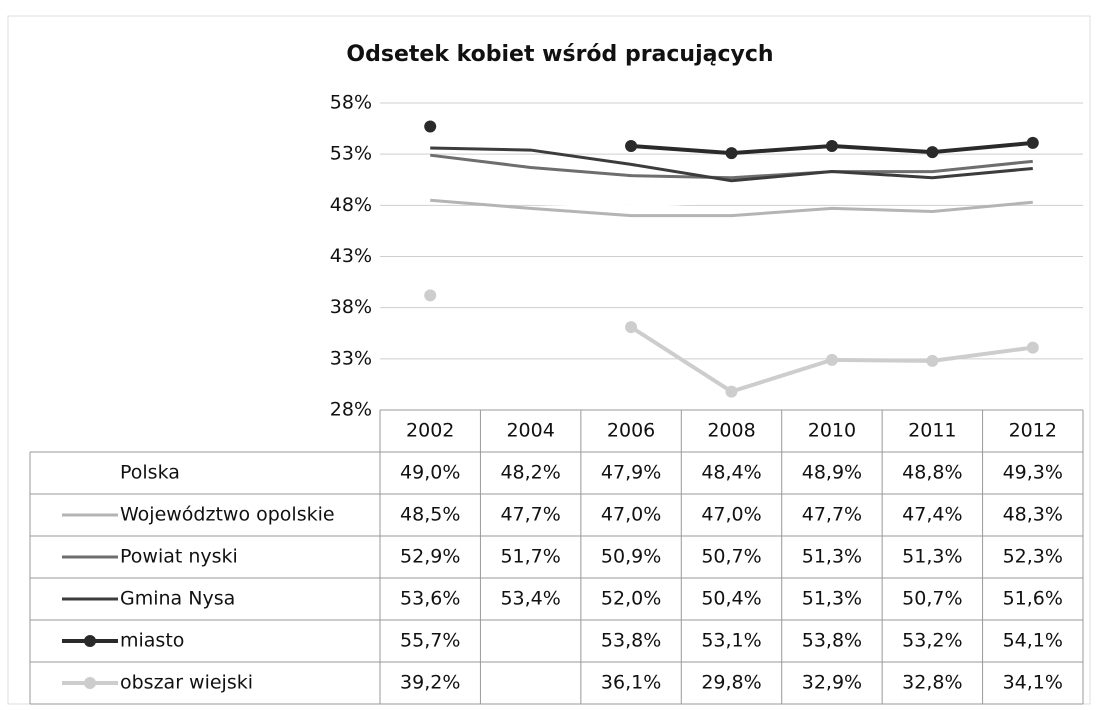  I want to click on y-tick-label: 38%, so click(351, 307).